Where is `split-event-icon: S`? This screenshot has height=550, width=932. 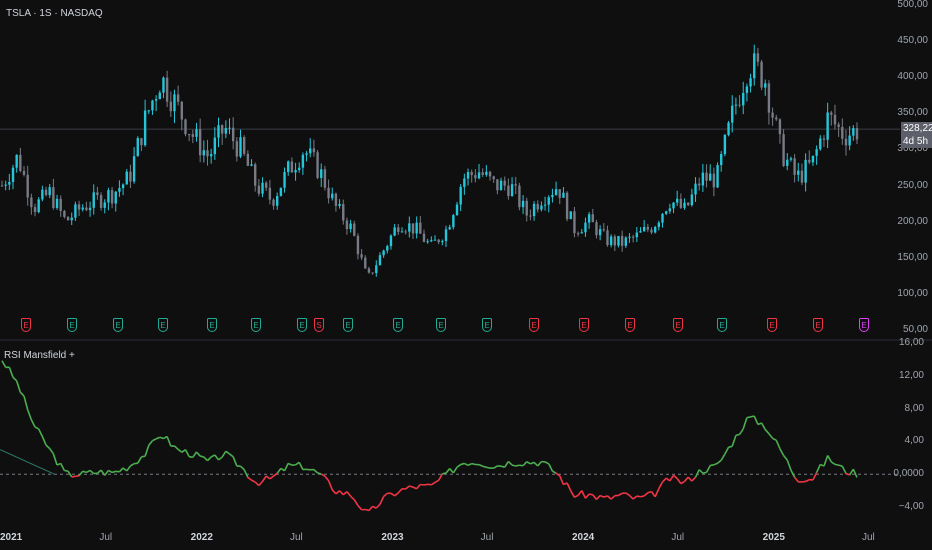
split-event-icon: S is located at coordinates (319, 325).